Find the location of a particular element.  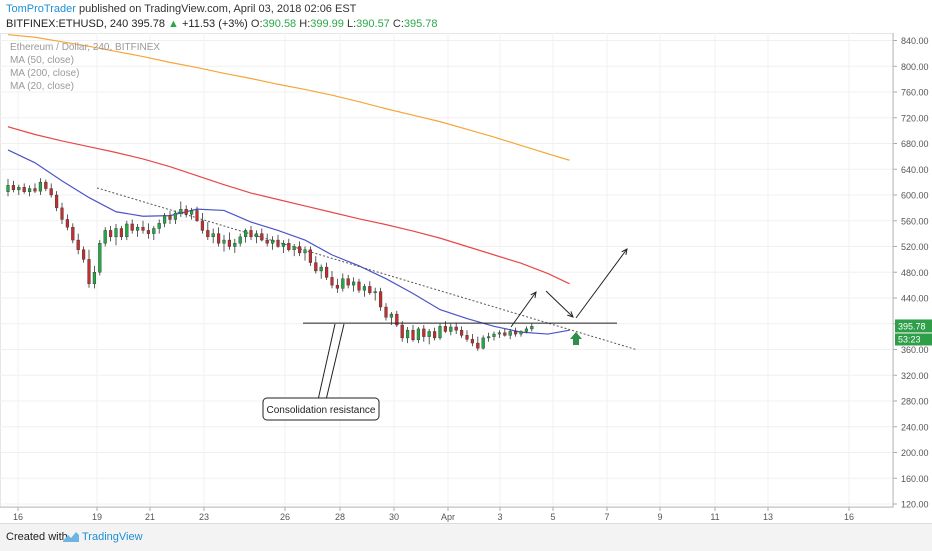

legend-title: Ethereum / Dollar, 240, BITFINEX is located at coordinates (85, 47).